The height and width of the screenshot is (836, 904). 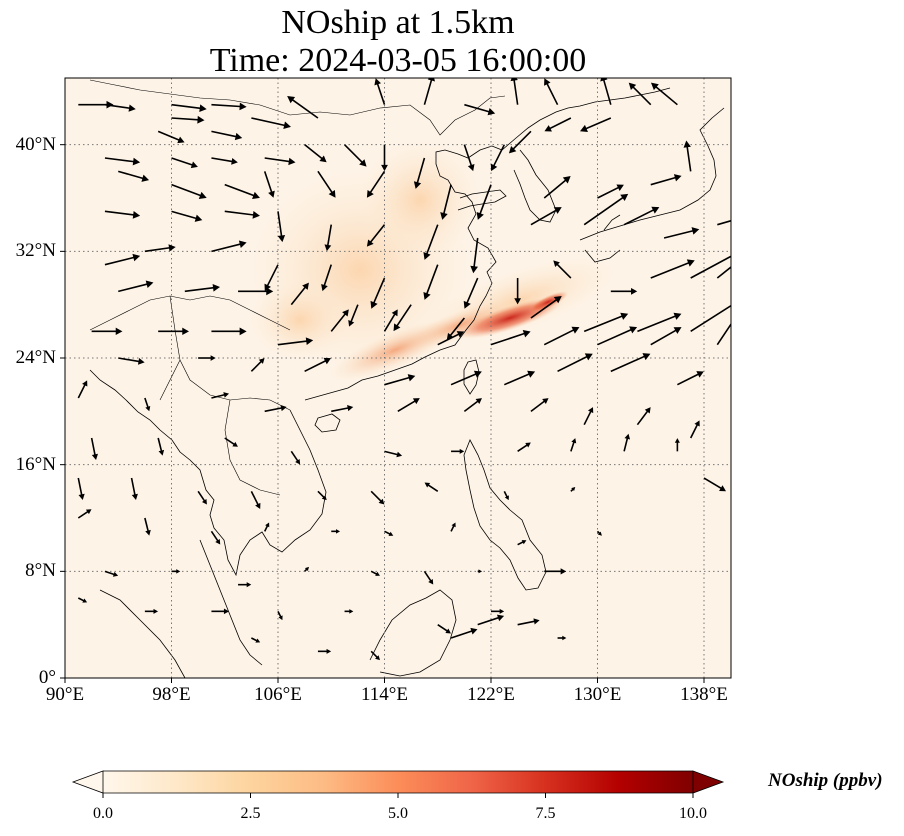 I want to click on colorbar-gradient, so click(x=398, y=782).